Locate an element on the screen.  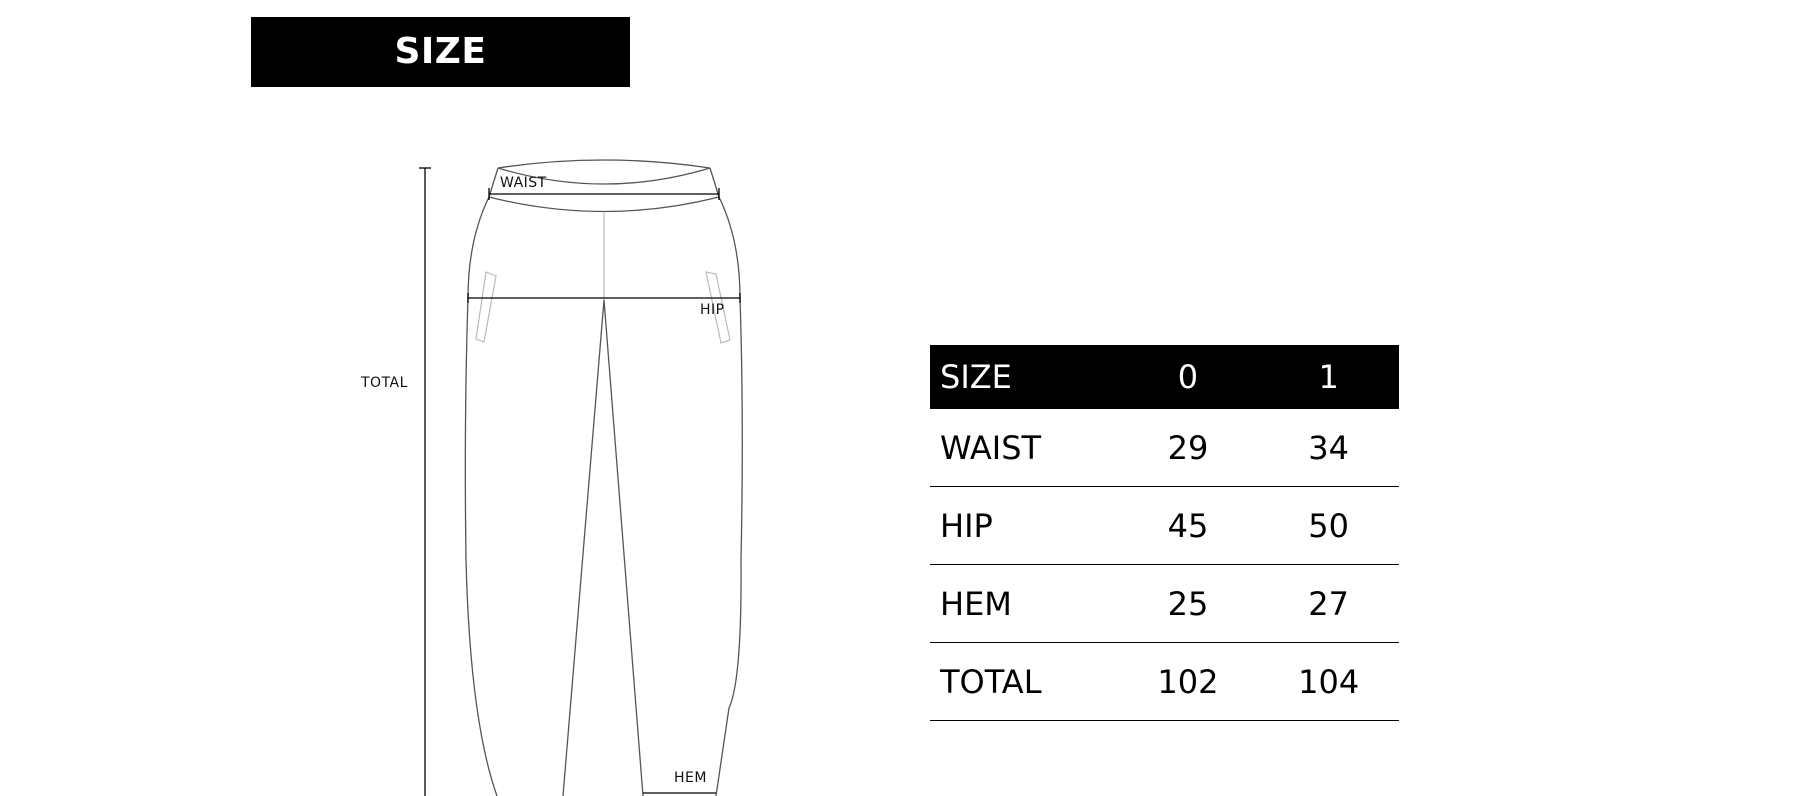
right-pocket is located at coordinates (718, 307).